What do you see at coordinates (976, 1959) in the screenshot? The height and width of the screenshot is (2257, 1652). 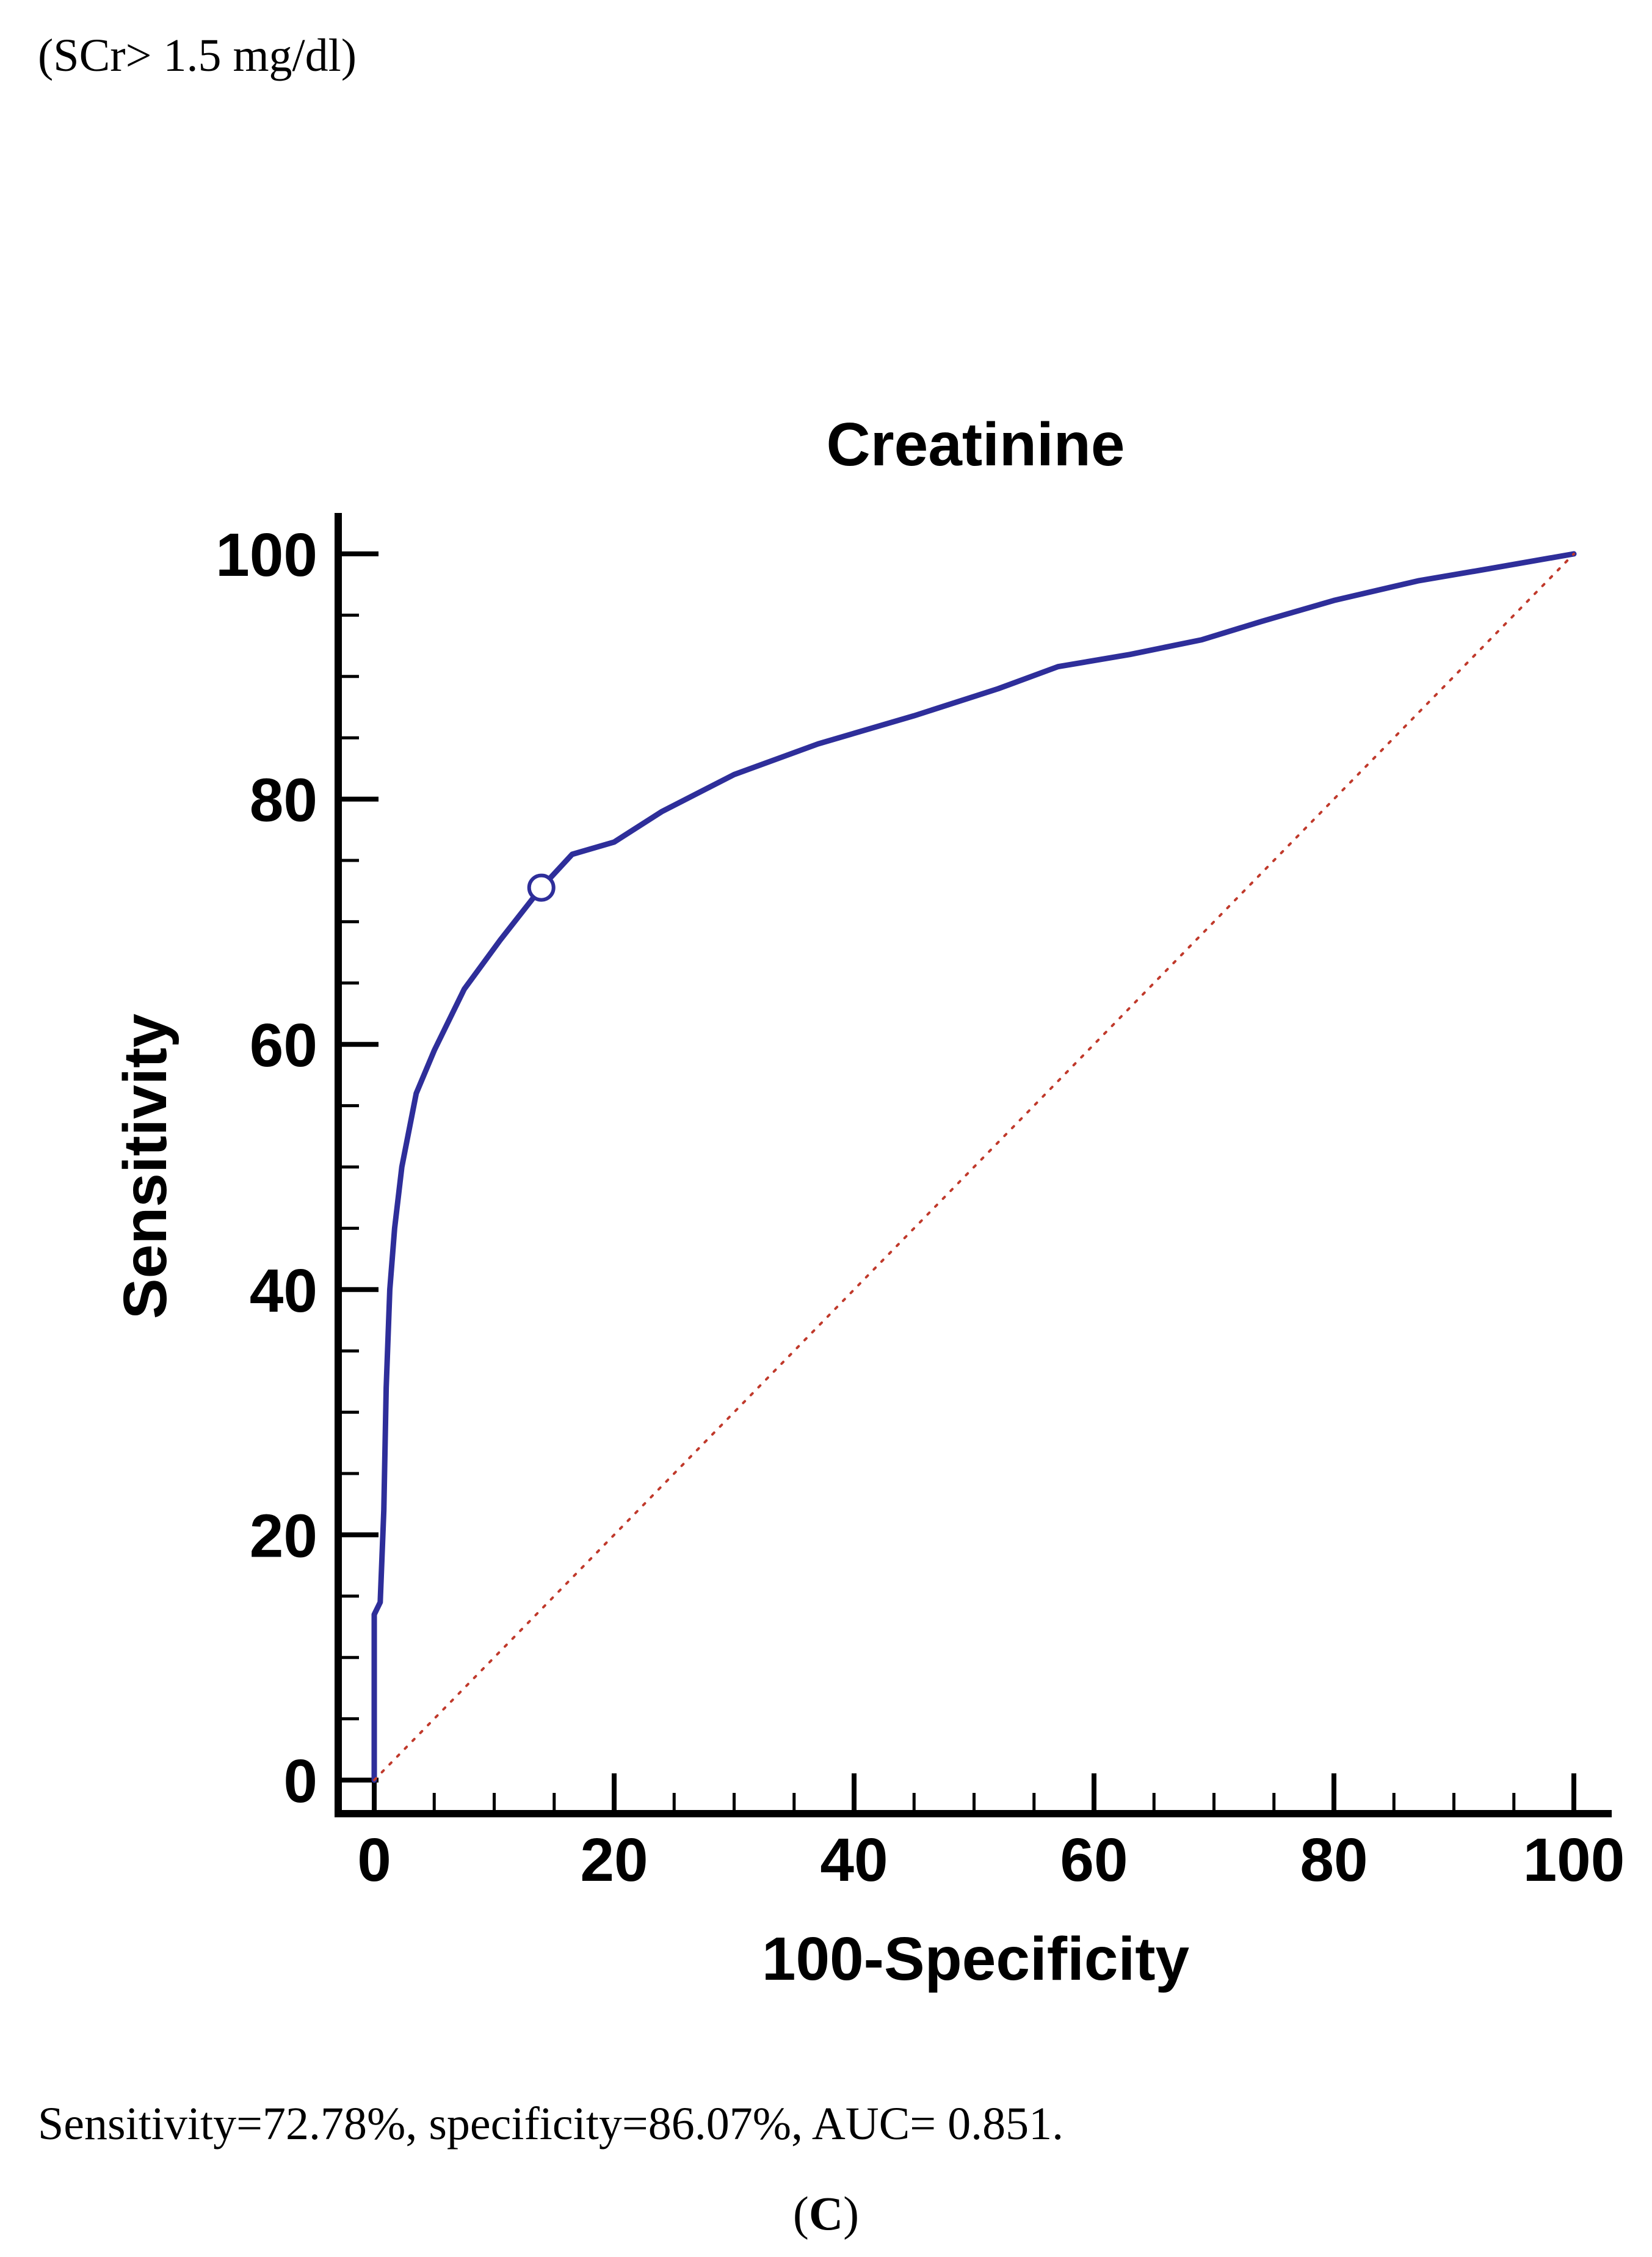 I see `x-axis-label: 100-Specificity` at bounding box center [976, 1959].